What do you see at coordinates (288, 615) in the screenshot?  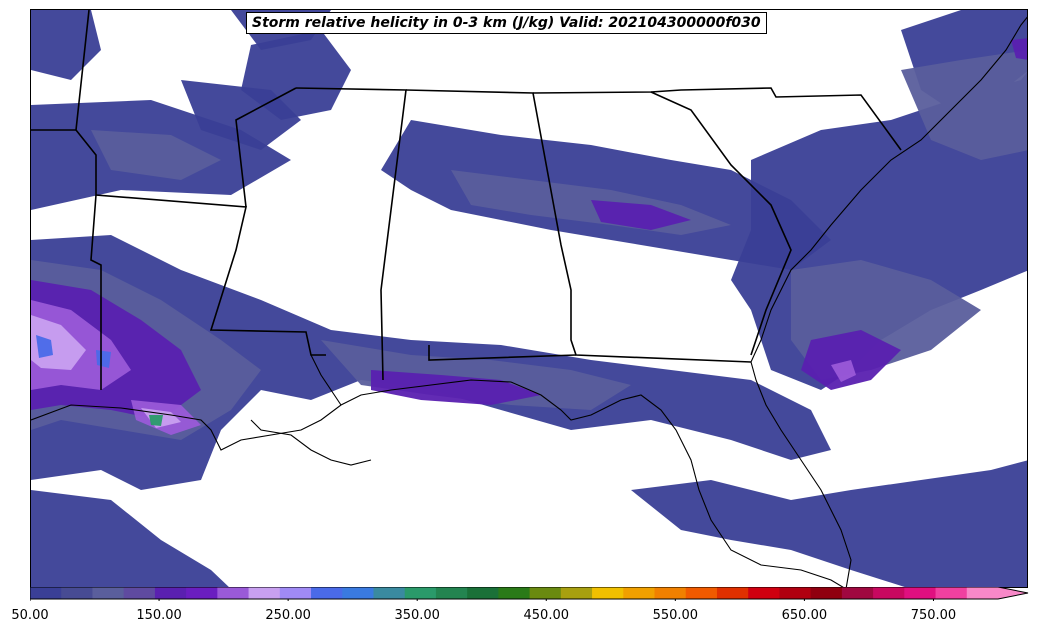 I see `colorbar-tick-label: 250.00` at bounding box center [288, 615].